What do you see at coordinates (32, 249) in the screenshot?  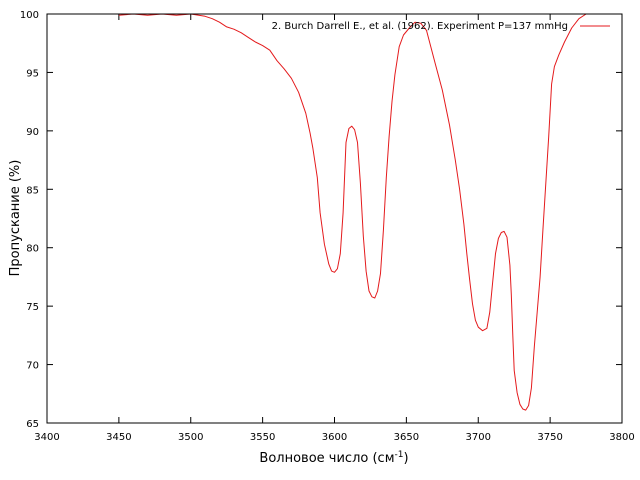 I see `y-tick-label: 80` at bounding box center [32, 249].